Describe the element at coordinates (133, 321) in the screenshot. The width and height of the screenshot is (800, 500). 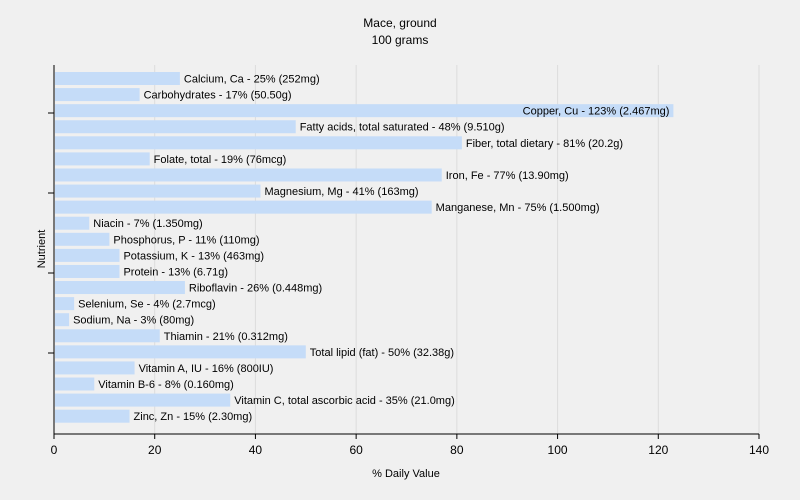
I see `bar-label: Sodium, Na - 3% (80mg)` at that location.